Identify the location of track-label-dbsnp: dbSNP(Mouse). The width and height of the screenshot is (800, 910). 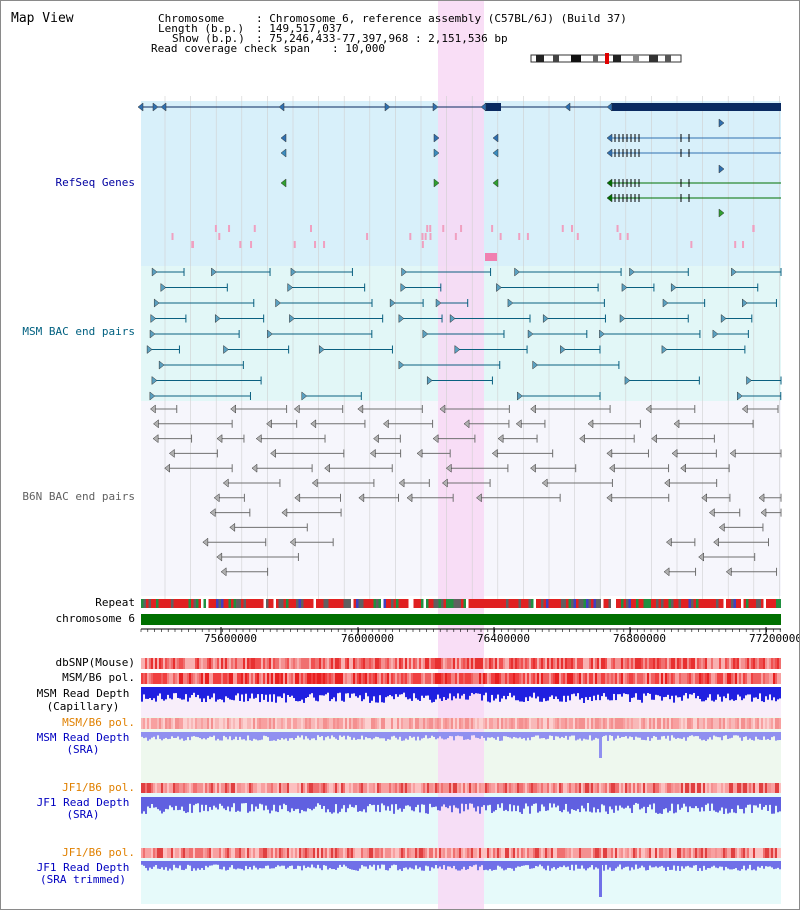
(95, 662).